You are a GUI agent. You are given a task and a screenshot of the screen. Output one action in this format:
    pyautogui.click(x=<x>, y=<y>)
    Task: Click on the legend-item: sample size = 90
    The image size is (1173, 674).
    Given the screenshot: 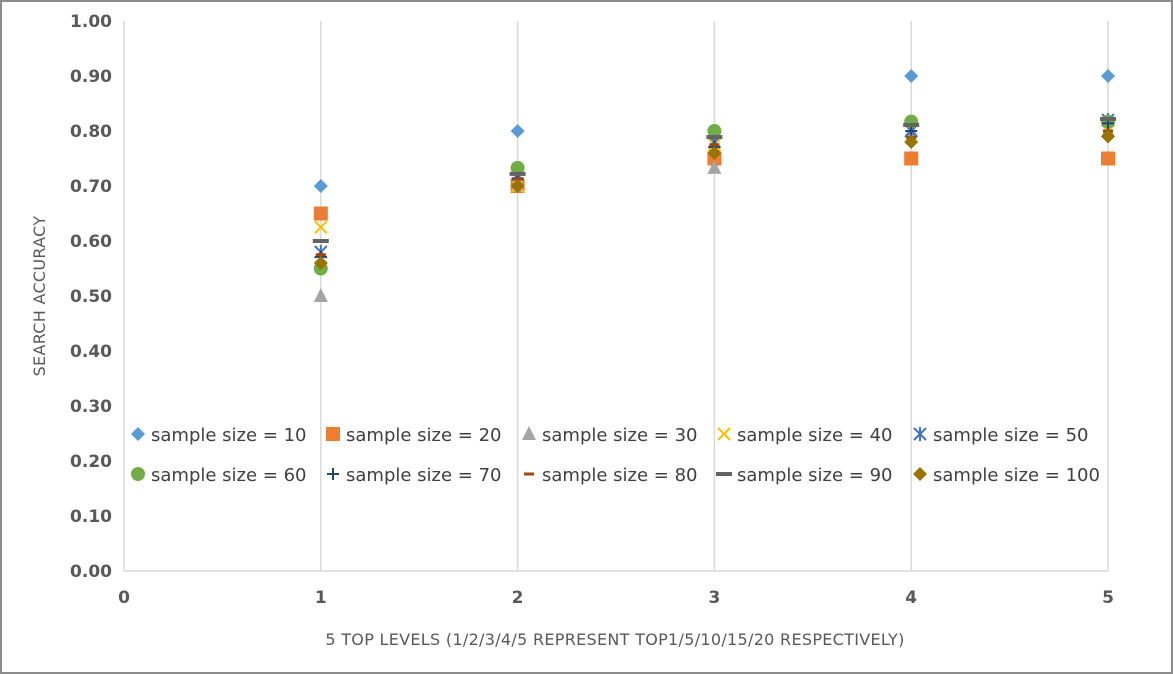 What is the action you would take?
    pyautogui.click(x=804, y=475)
    